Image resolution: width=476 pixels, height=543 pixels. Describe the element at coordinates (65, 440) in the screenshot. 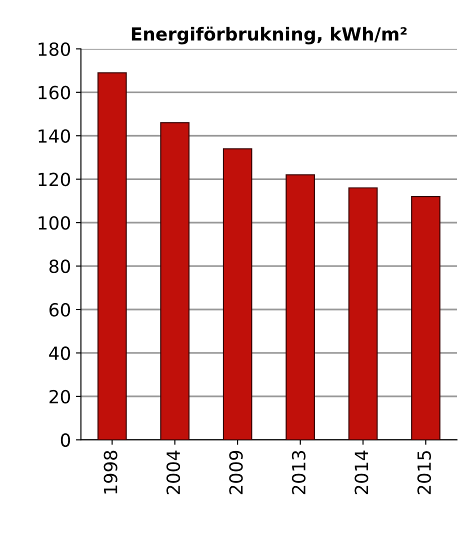

I see `y-tick-label: 0` at that location.